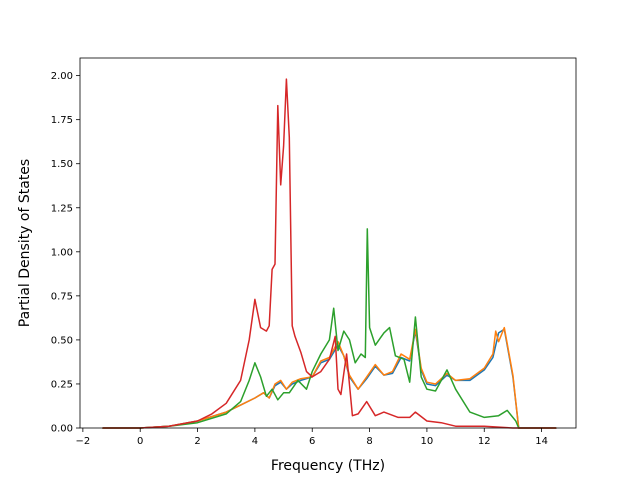  I want to click on y-axis-ticks: 0.00 0.25 0.50 0.75 1.00 1.25 1.50 1.75 2.00, so click(65, 253).